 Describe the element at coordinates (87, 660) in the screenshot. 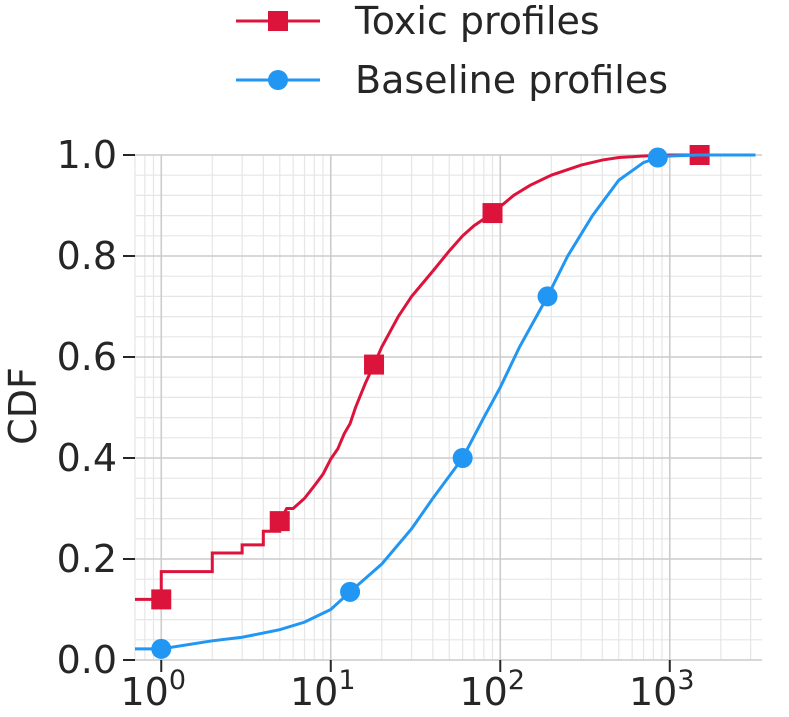

I see `y-tick-label: 0.0` at that location.